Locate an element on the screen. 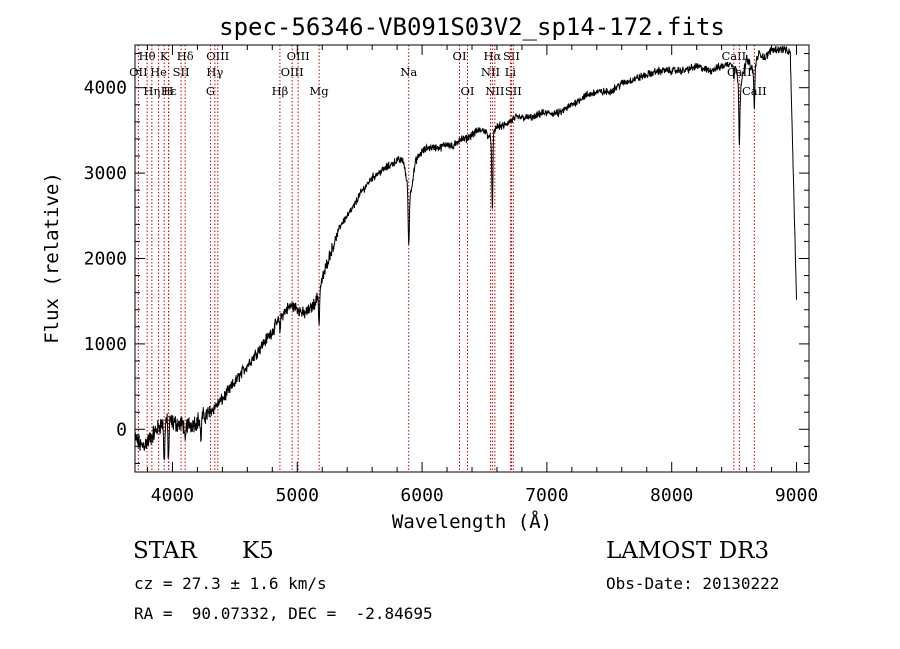 The image size is (900, 649). line-marker-label-24: OI is located at coordinates (468, 91).